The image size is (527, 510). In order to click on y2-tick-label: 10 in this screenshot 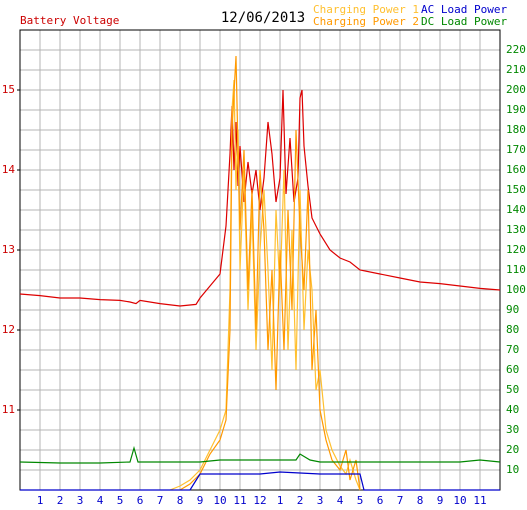, I will do `click(512, 469)`.